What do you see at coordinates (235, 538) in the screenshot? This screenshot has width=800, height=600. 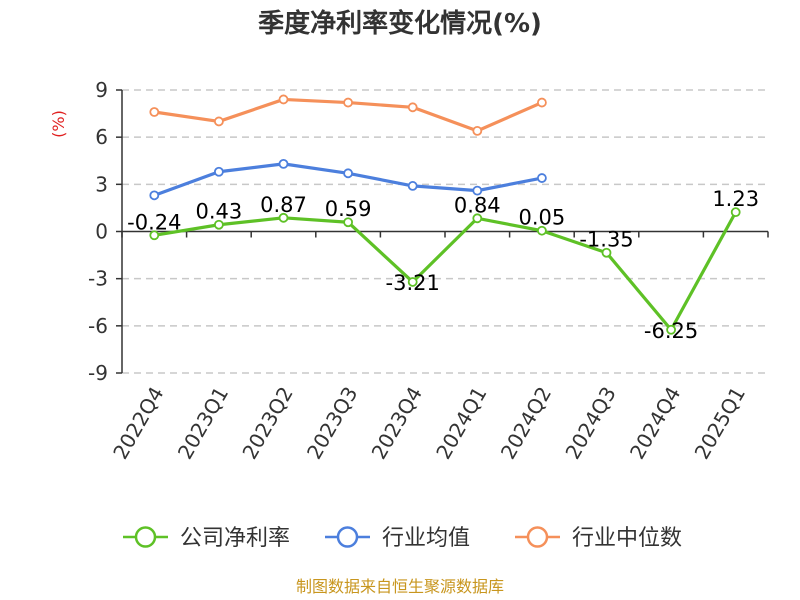 I see `legend-label: 公司净利率` at bounding box center [235, 538].